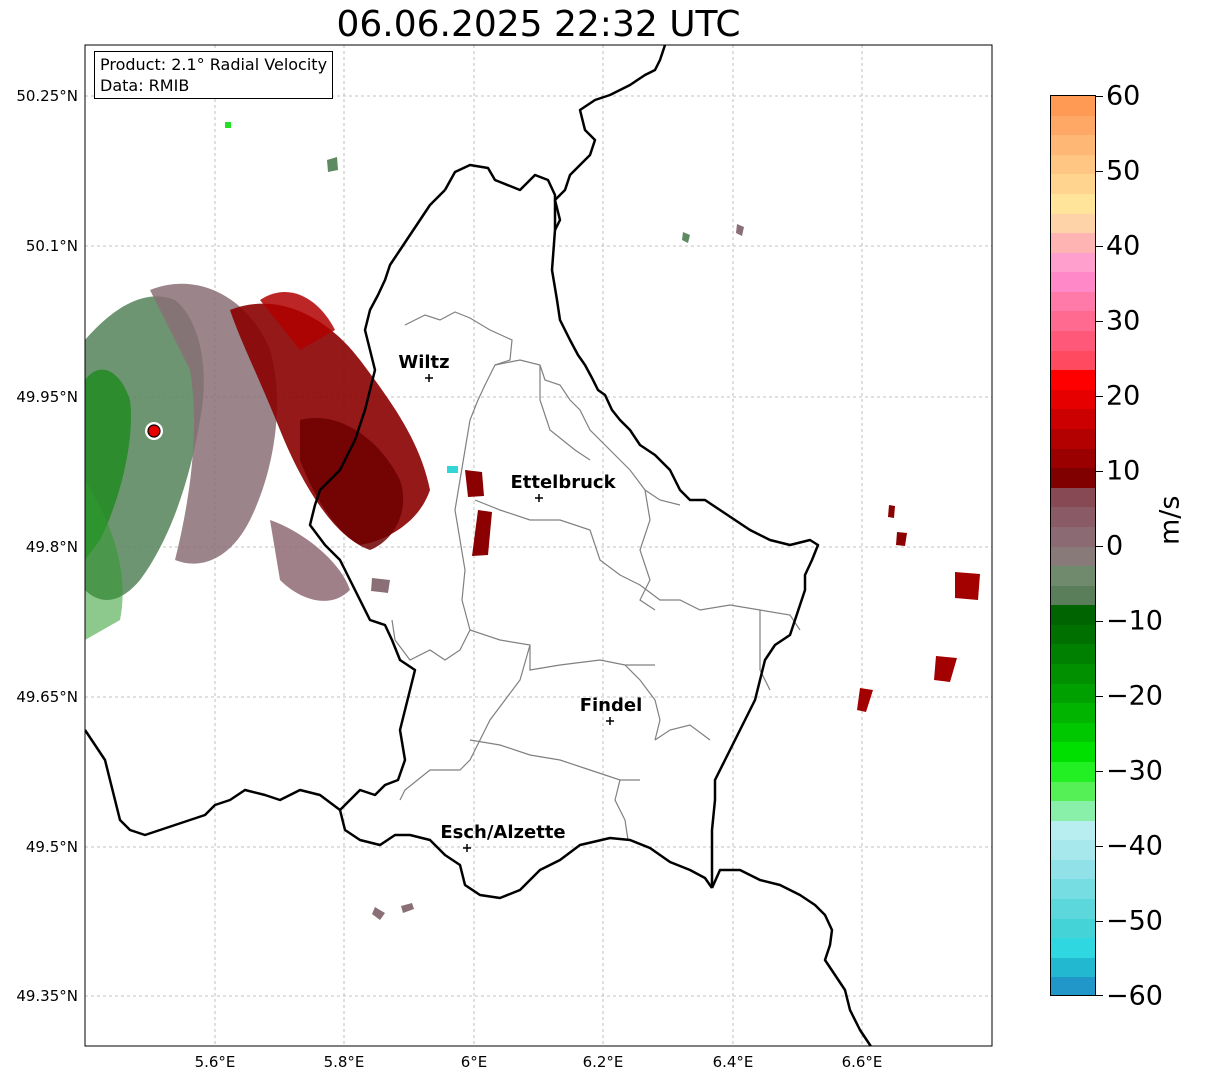 Image resolution: width=1207 pixels, height=1081 pixels. Describe the element at coordinates (47, 397) in the screenshot. I see `lat-tick: 49.95°N` at that location.